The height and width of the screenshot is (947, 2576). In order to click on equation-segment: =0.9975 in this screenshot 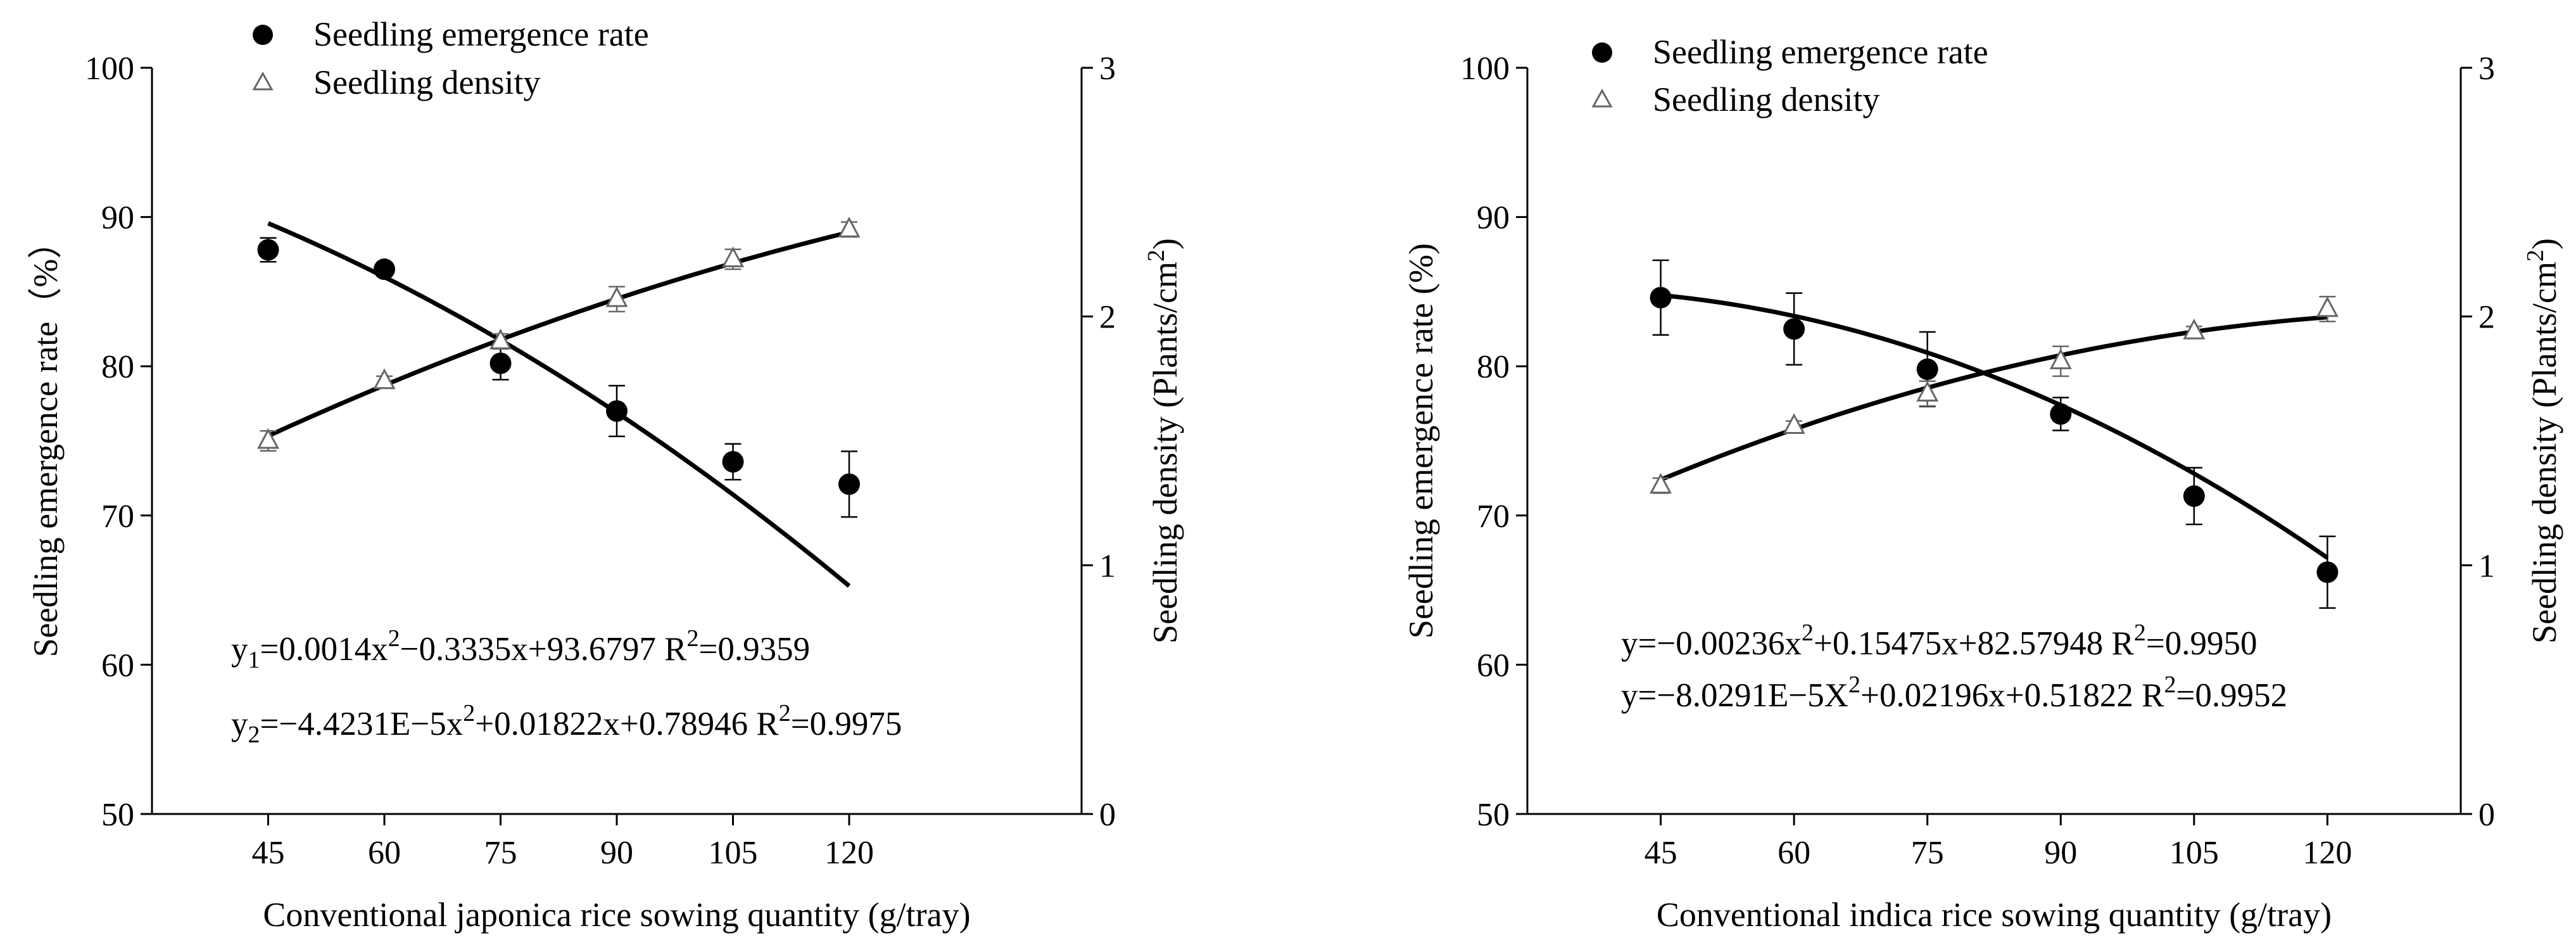, I will do `click(846, 724)`.